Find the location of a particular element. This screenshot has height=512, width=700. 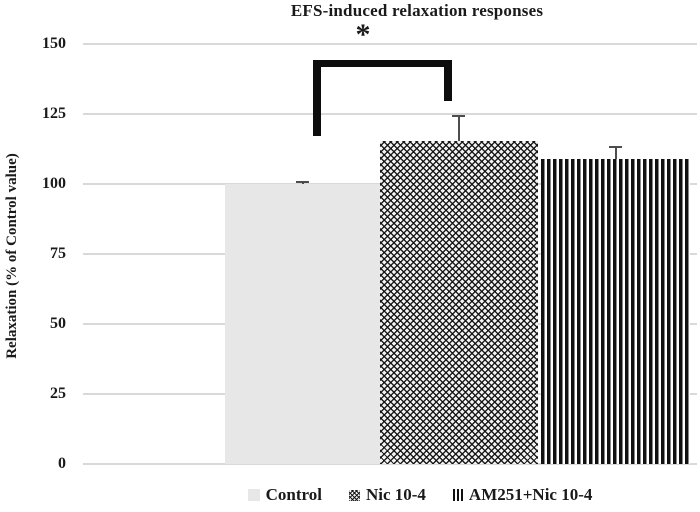

significance-bracket-right-arm is located at coordinates (448, 80).